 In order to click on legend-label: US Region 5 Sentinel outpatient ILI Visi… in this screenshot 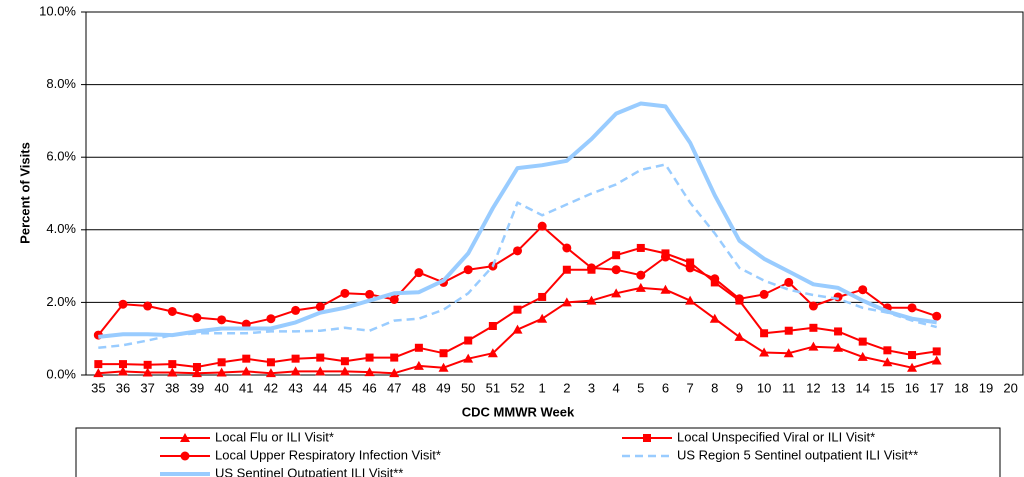, I will do `click(797, 454)`.